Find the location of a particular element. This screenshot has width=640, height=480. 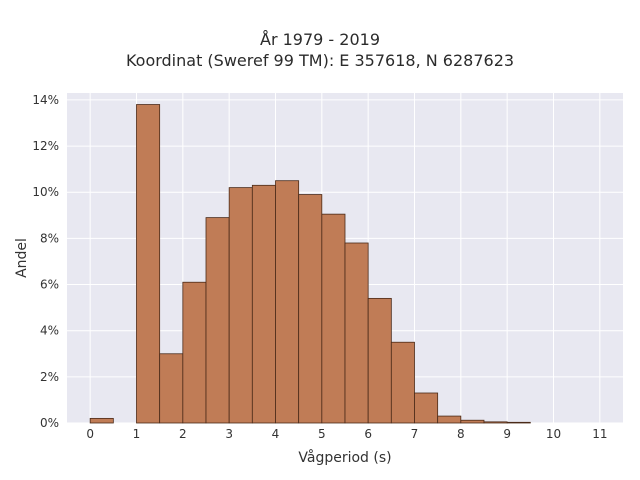

y-tick-label: 2% is located at coordinates (49, 377).